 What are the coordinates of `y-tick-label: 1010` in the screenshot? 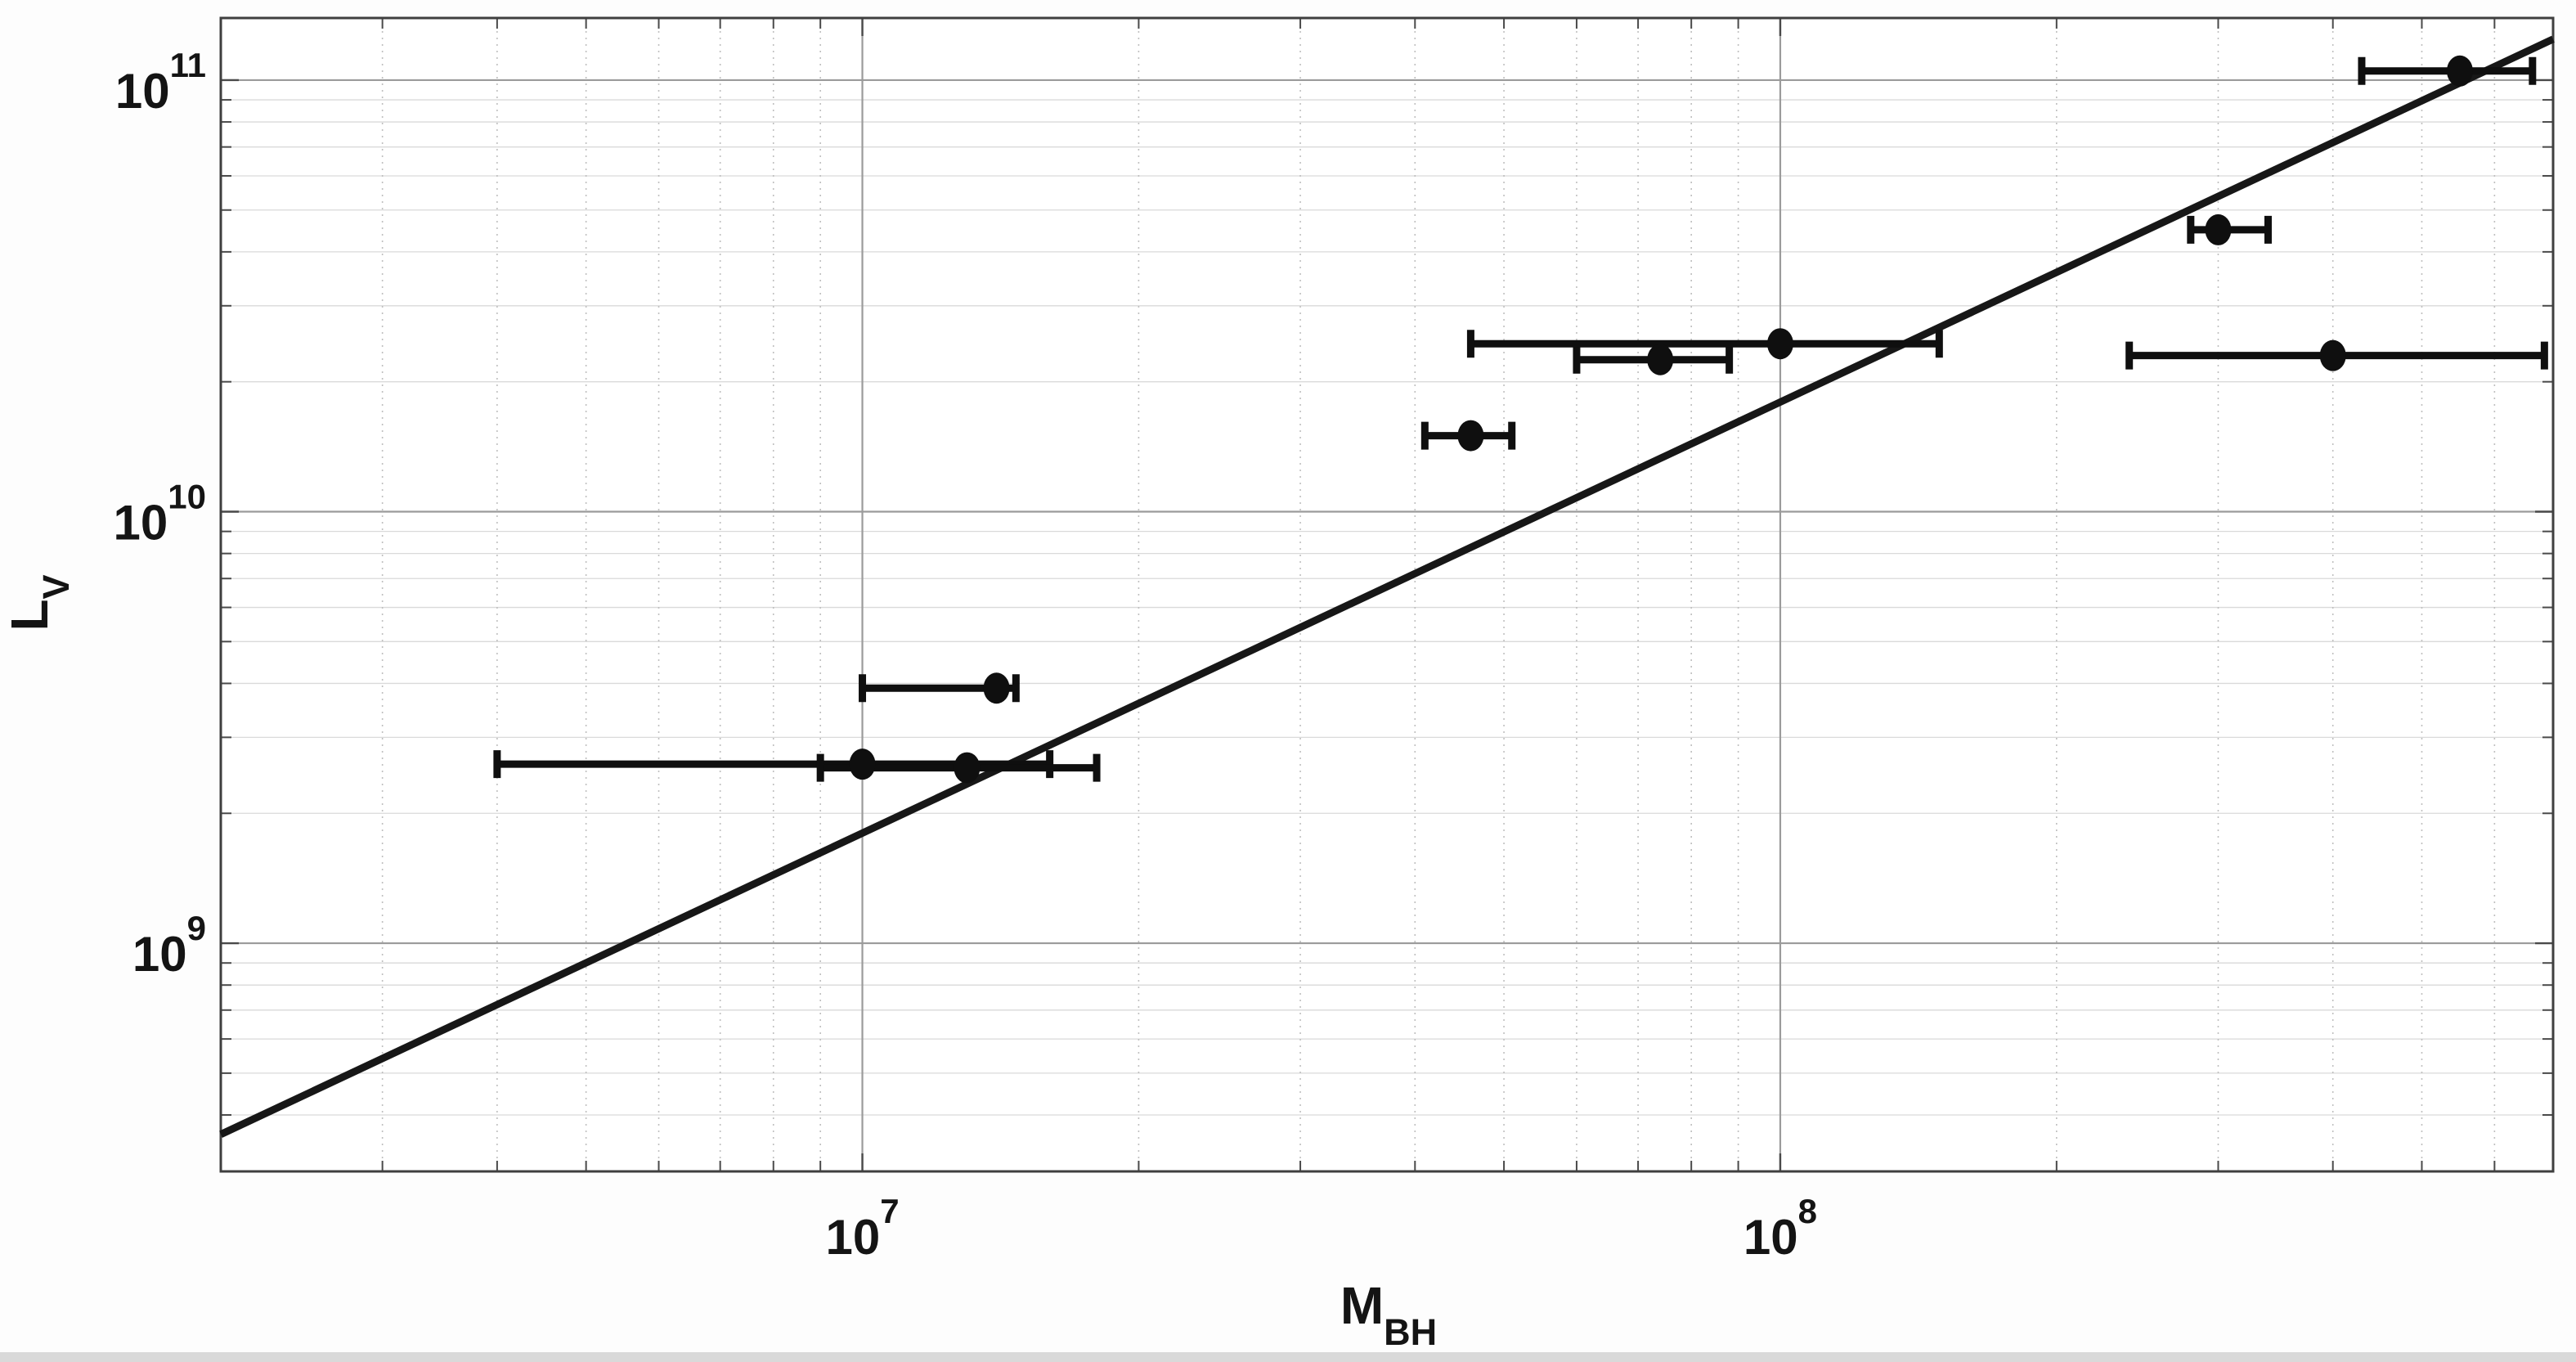 It's located at (160, 514).